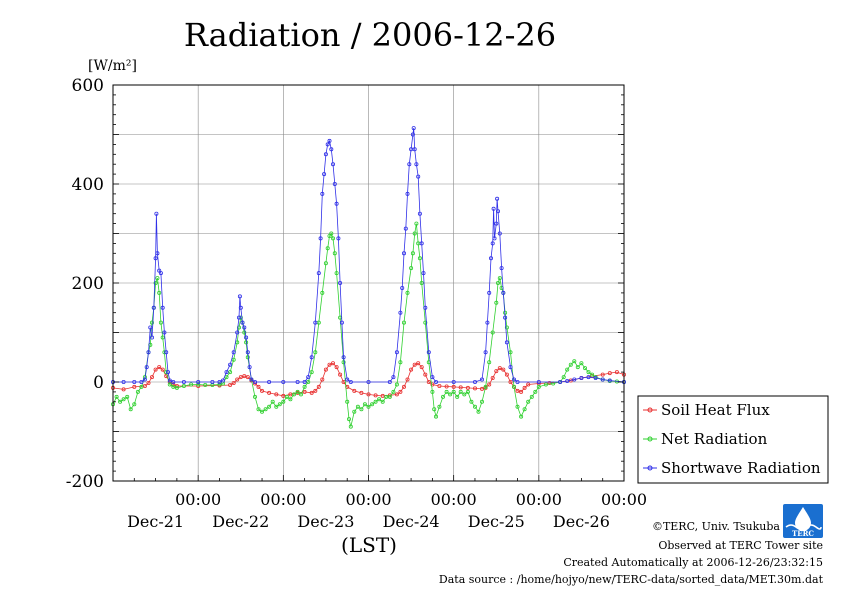 The height and width of the screenshot is (595, 842). I want to click on logo-text: TERC, so click(803, 533).